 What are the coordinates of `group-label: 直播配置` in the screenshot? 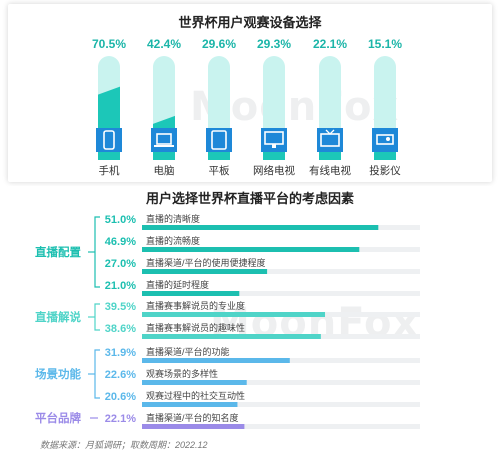 It's located at (58, 252).